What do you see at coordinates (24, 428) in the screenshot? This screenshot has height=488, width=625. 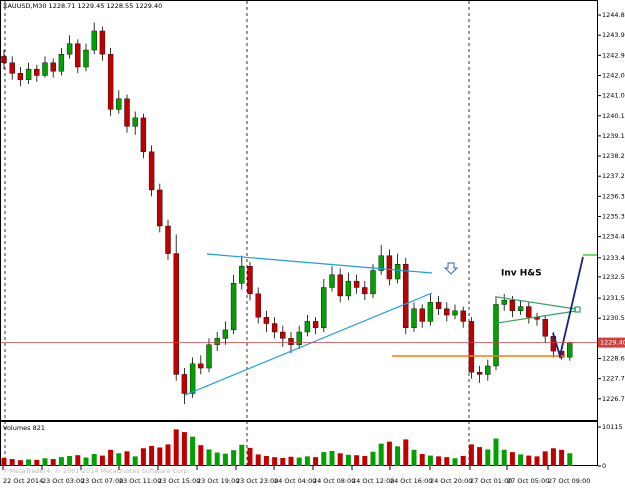 I see `volume-label: Volumes 821` at bounding box center [24, 428].